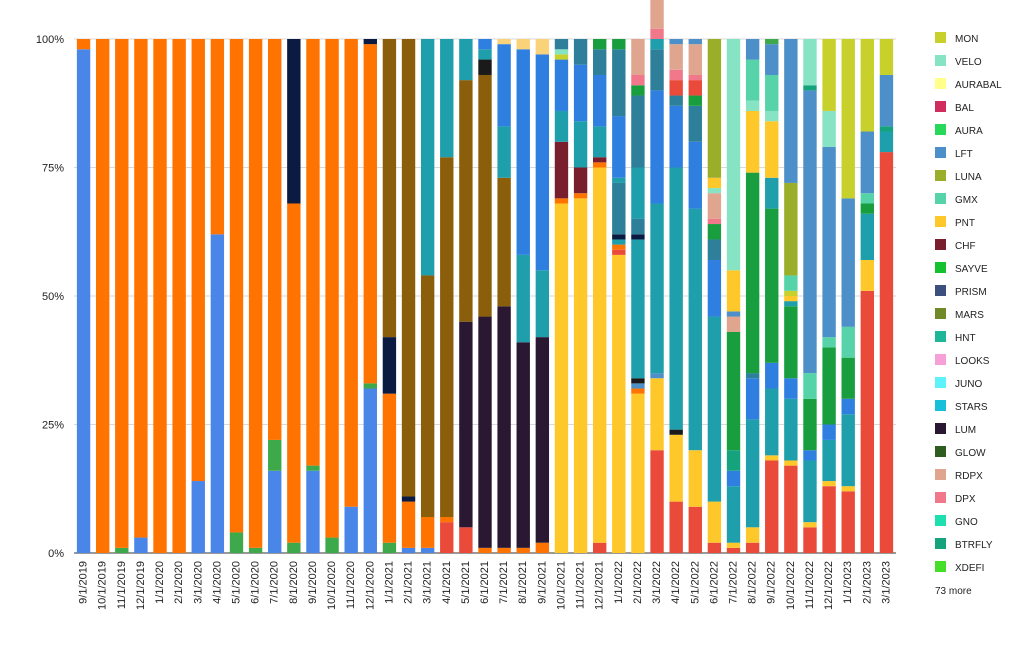 Image resolution: width=1035 pixels, height=652 pixels. Describe the element at coordinates (954, 153) in the screenshot. I see `legend-item: LFT` at that location.